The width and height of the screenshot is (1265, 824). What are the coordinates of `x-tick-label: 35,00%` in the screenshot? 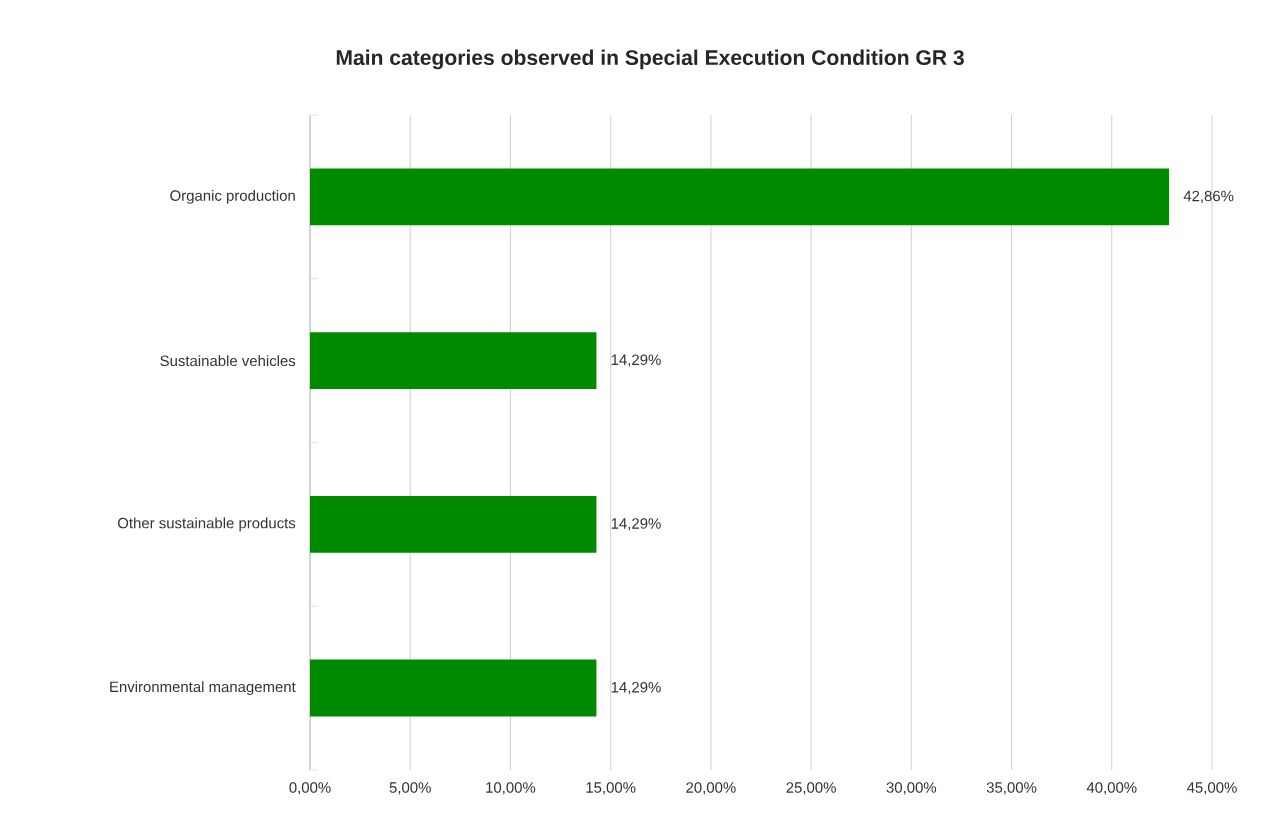 It's located at (1011, 788).